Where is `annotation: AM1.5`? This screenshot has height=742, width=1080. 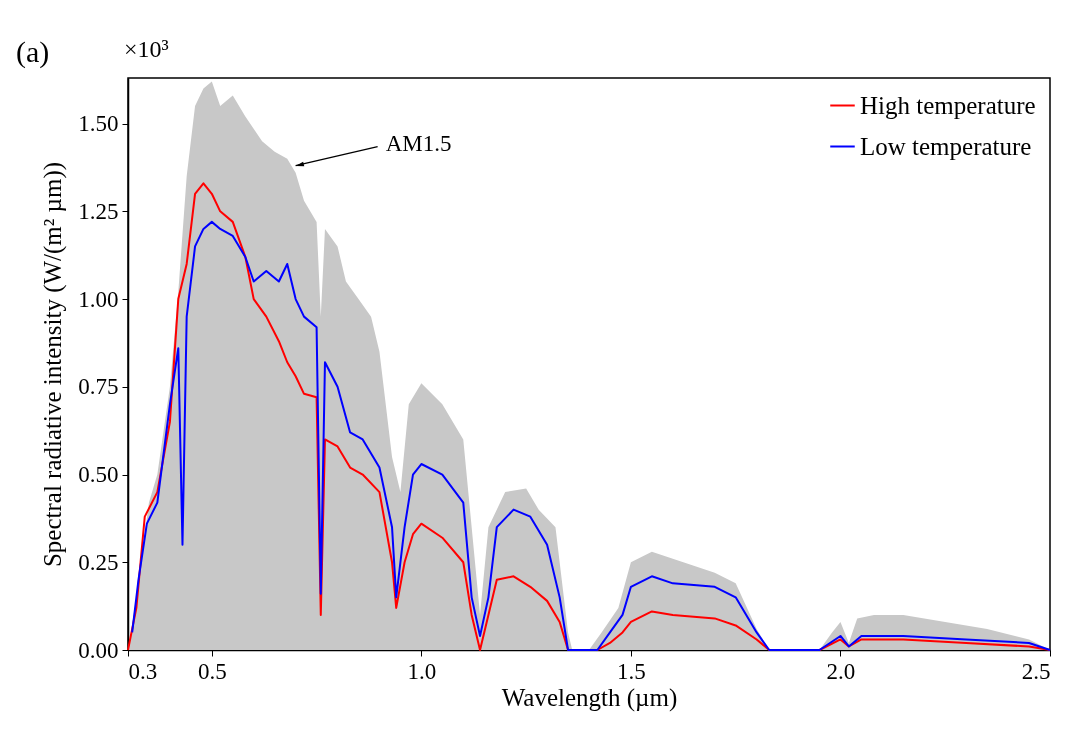
annotation: AM1.5 is located at coordinates (418, 143).